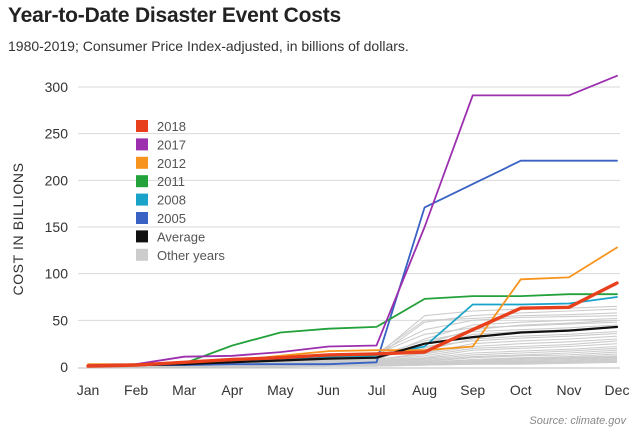 This screenshot has width=636, height=433. Describe the element at coordinates (60, 320) in the screenshot. I see `y-tick-label: 50` at that location.